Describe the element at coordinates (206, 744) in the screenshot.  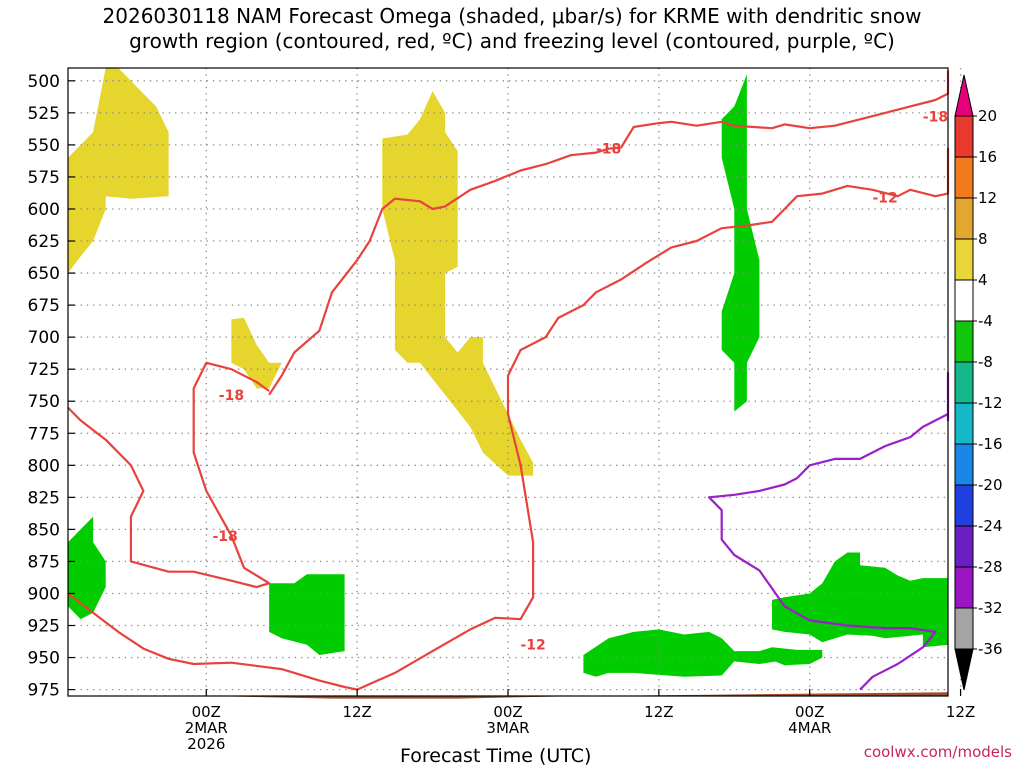
I see `x-tick-label-0-3: 2026` at that location.